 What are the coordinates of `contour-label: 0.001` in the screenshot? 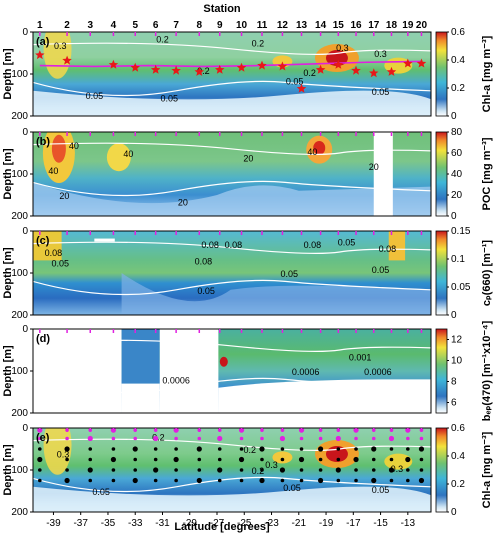 It's located at (360, 358).